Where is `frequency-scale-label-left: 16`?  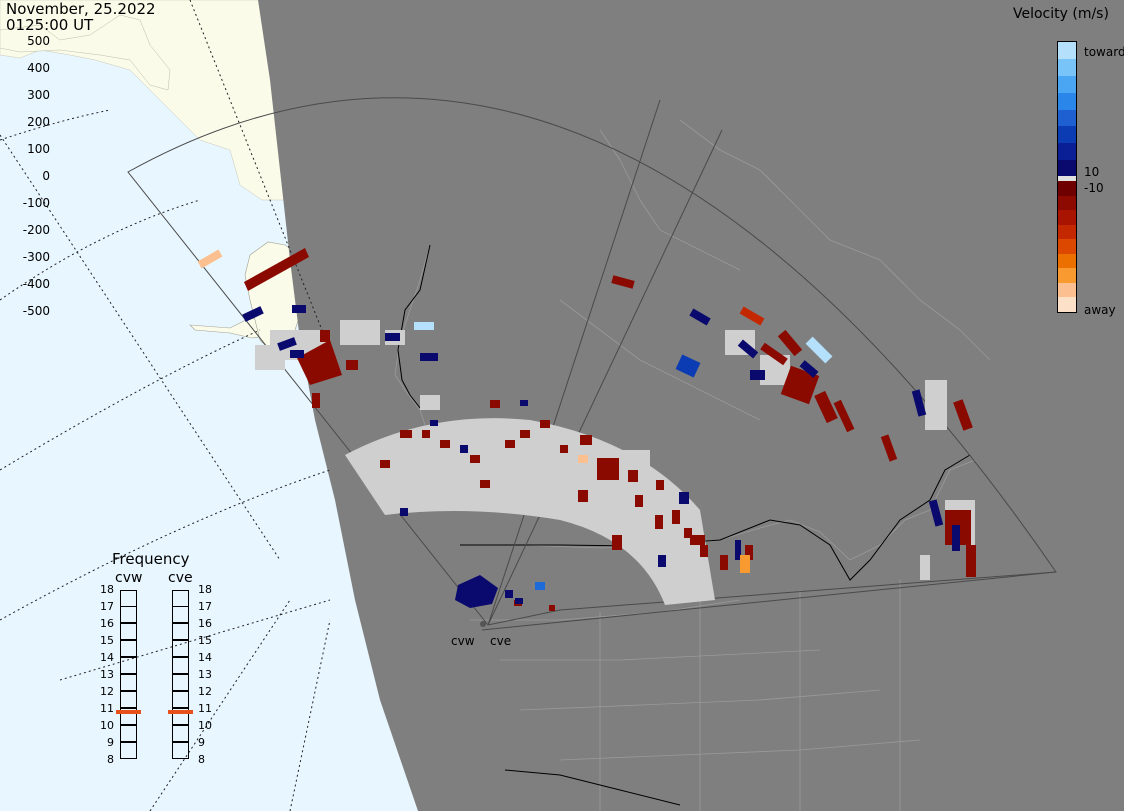
frequency-scale-label-left: 16 is located at coordinates (107, 623).